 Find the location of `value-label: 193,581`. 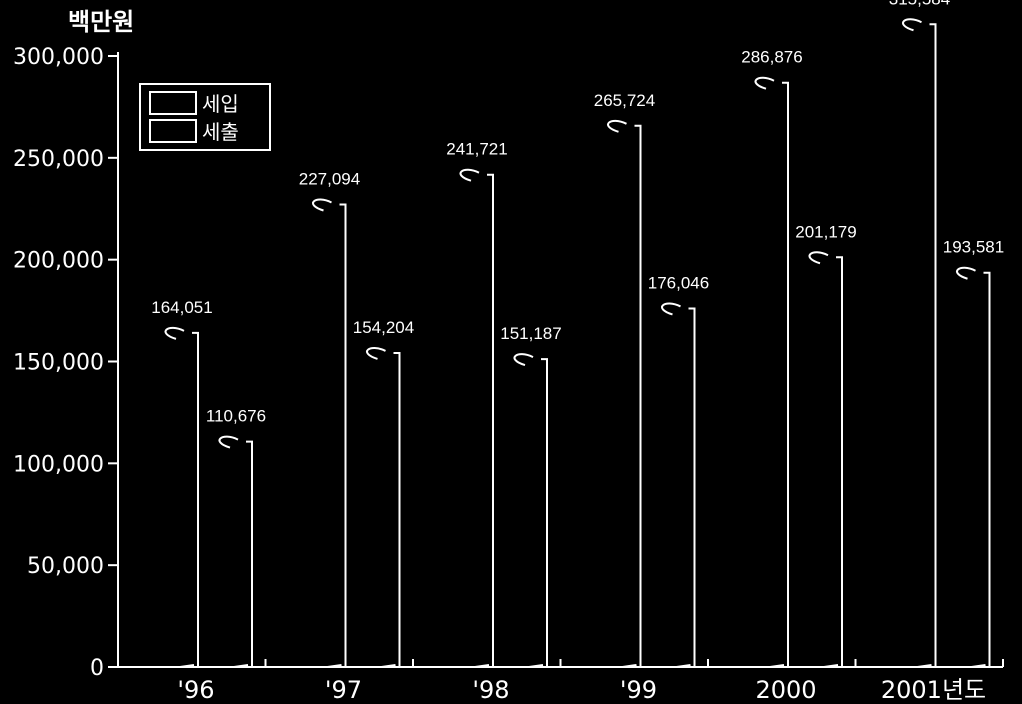

value-label: 193,581 is located at coordinates (973, 247).